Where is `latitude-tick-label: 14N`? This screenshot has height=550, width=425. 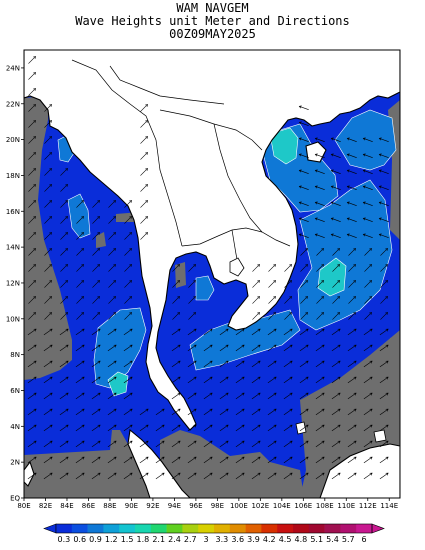
latitude-tick-label: 14N is located at coordinates (13, 248).